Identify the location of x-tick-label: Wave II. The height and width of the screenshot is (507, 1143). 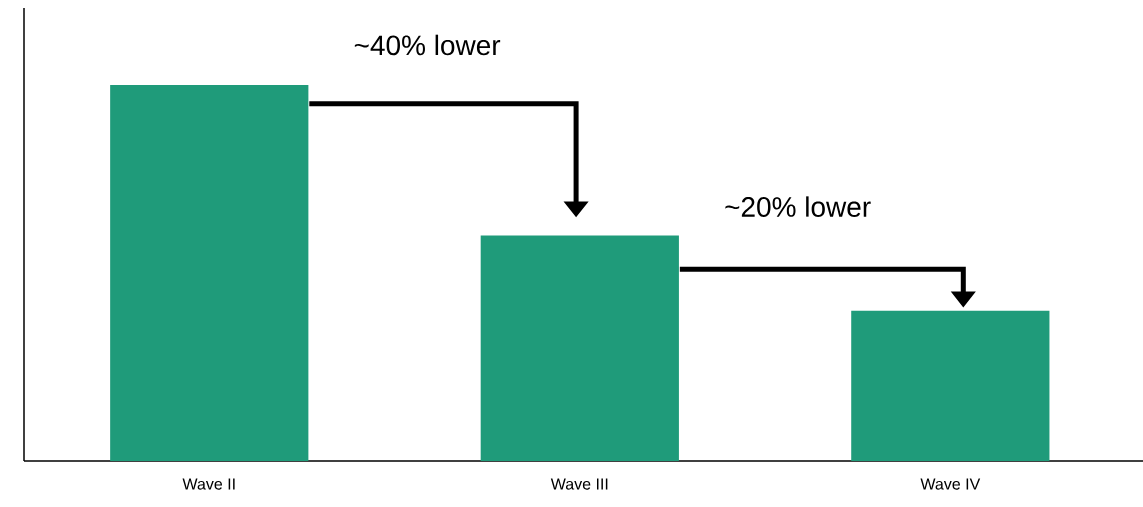
(208, 484).